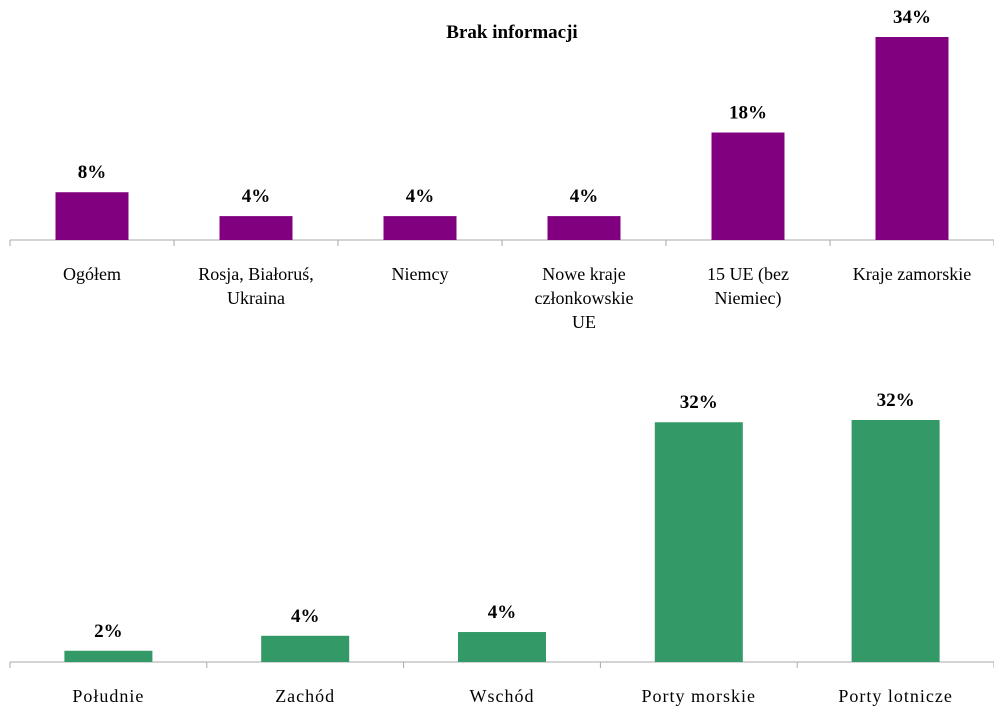 The width and height of the screenshot is (994, 708). I want to click on x-tick-label: Kraje zamorskie, so click(912, 274).